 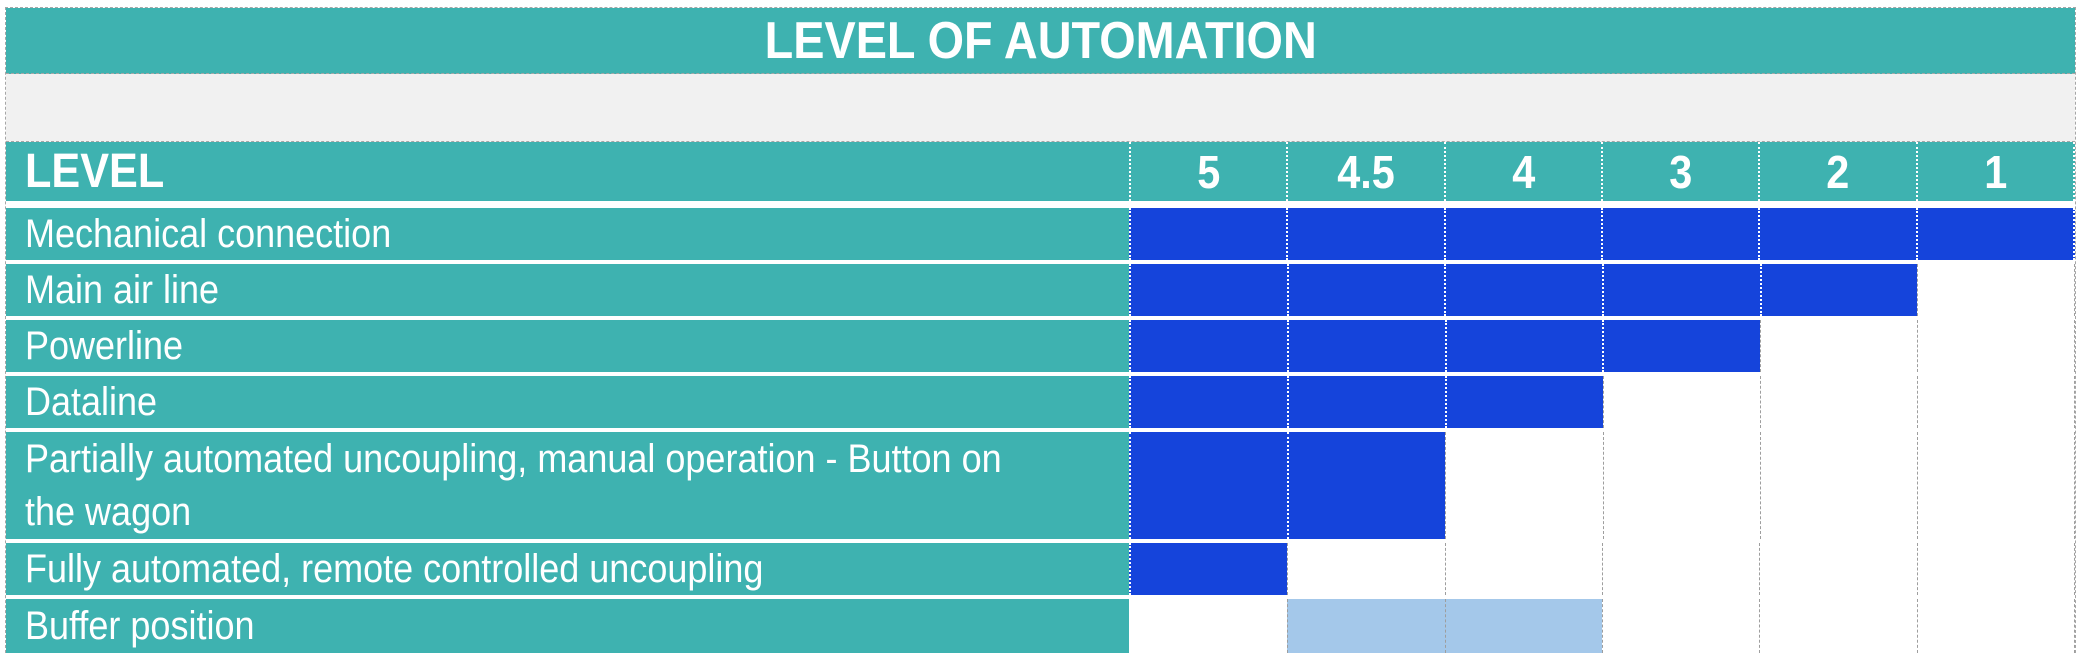 I want to click on row-label-text: Main air line, so click(x=122, y=289).